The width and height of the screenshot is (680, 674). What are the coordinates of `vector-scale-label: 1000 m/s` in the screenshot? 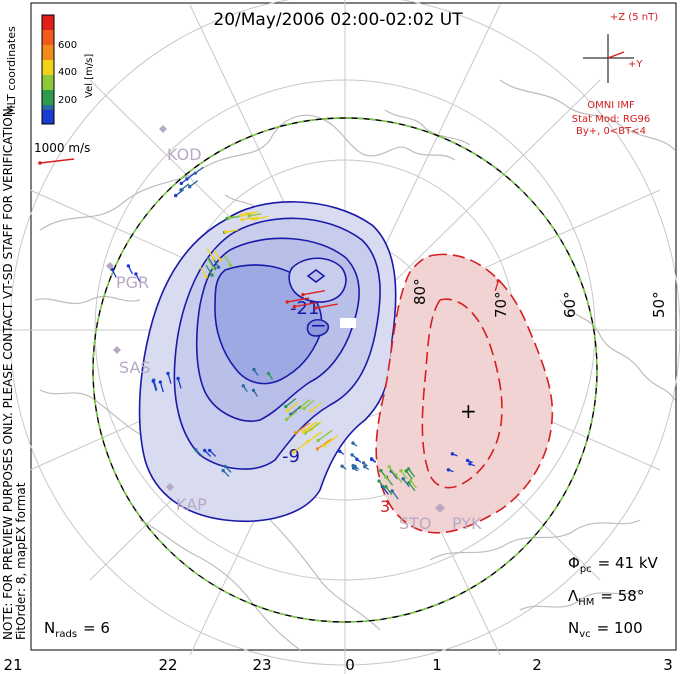 It's located at (62, 148).